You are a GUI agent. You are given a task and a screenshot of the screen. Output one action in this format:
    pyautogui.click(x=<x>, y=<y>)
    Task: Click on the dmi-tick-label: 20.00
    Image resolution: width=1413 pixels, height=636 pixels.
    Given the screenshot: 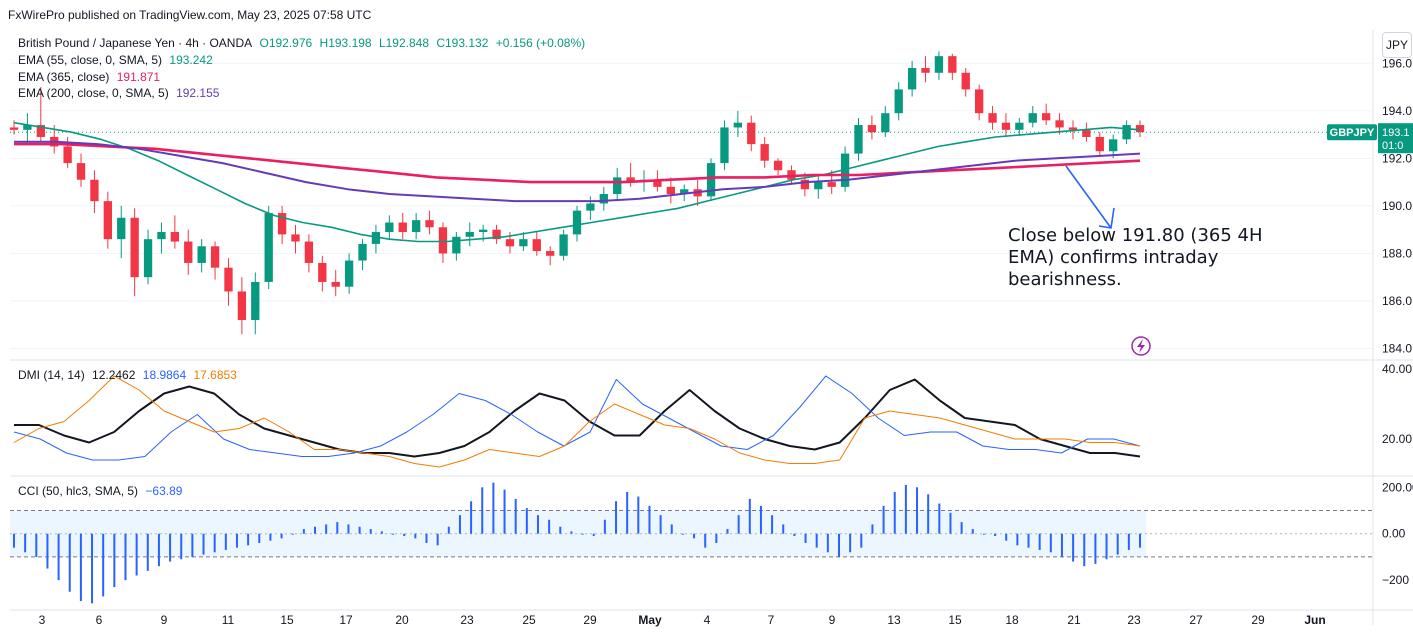 What is the action you would take?
    pyautogui.click(x=1397, y=439)
    